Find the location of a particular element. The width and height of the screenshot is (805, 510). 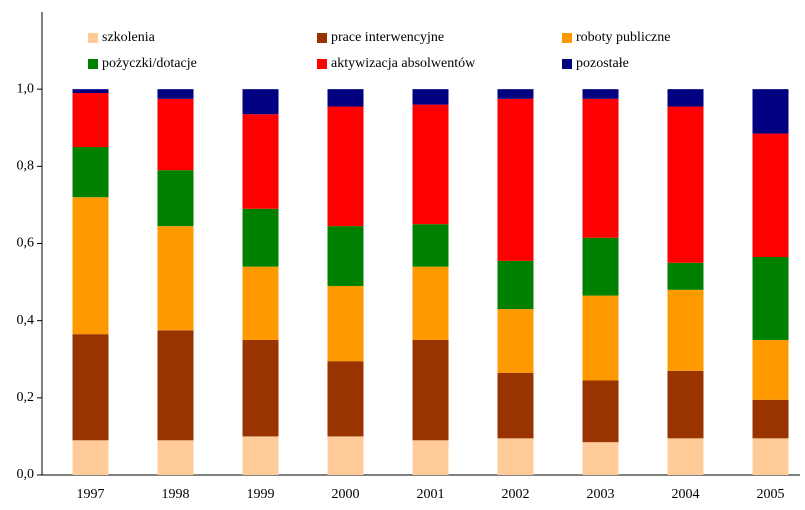

x-tick-label: 1997 is located at coordinates (91, 494).